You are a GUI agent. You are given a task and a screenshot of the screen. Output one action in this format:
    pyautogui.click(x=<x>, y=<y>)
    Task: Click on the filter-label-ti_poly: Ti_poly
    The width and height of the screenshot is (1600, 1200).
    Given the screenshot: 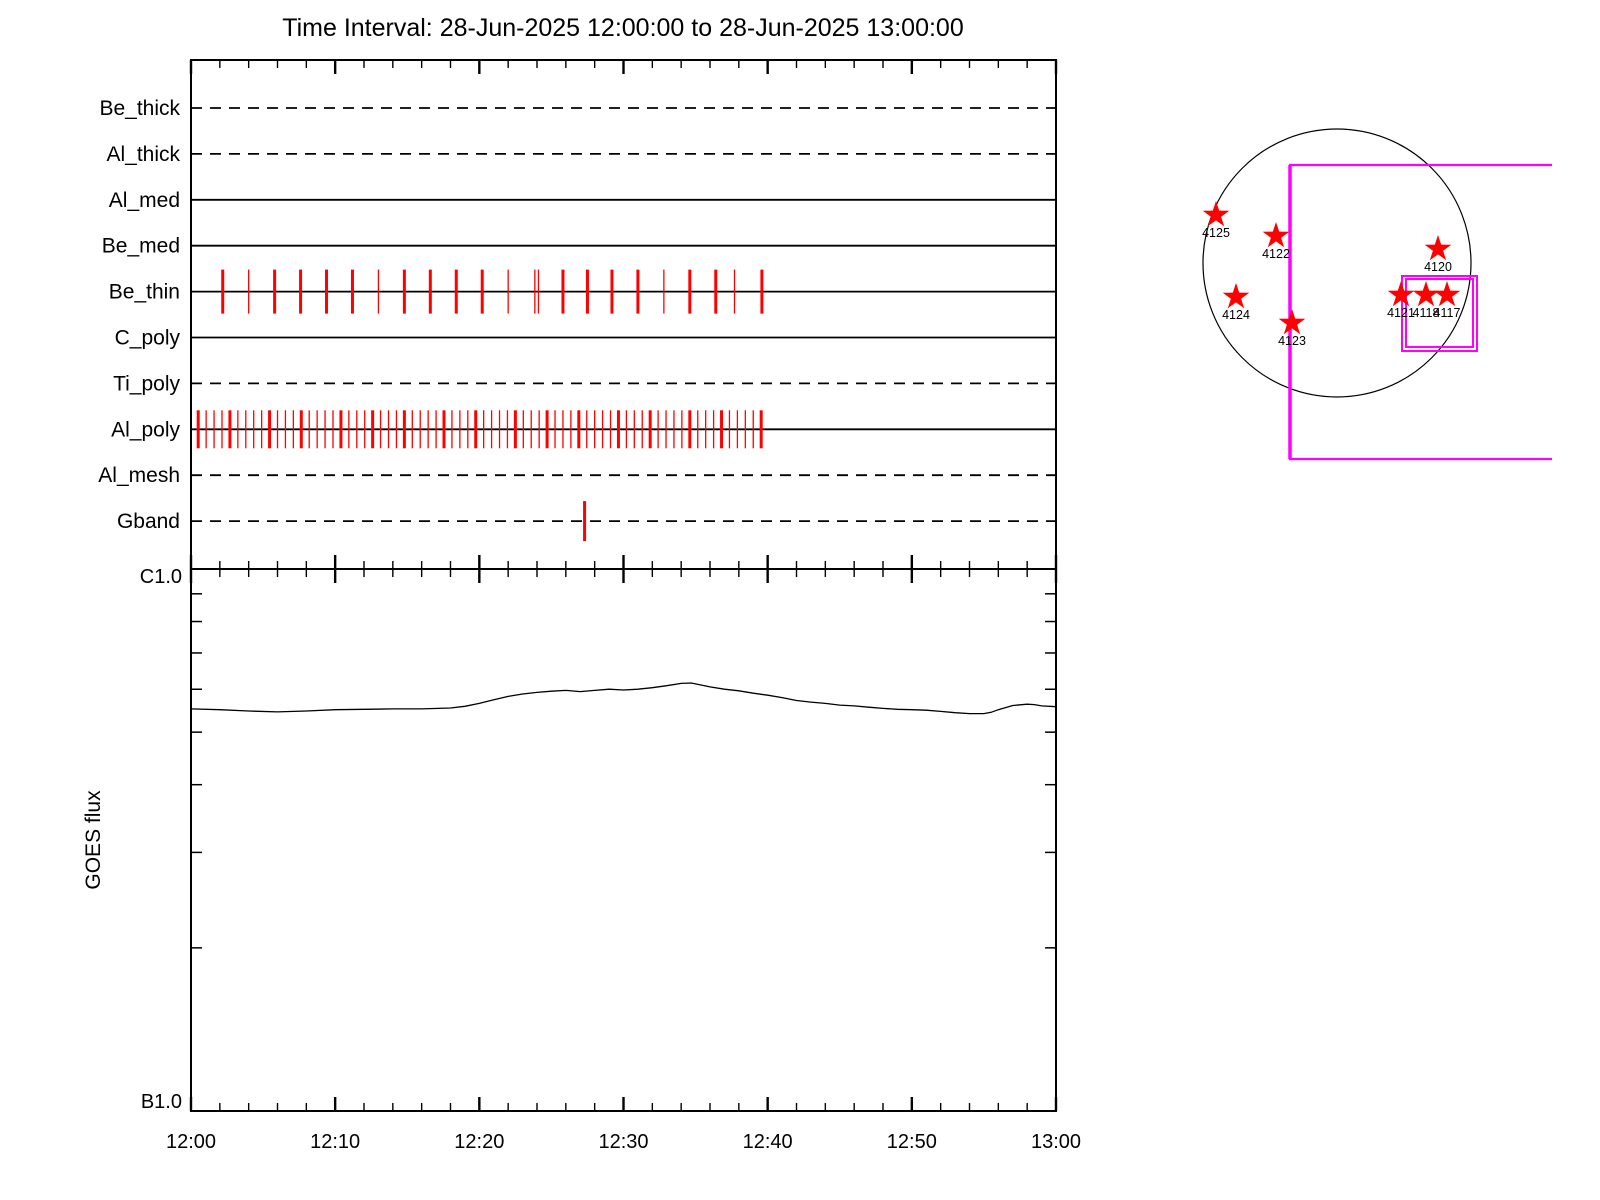 What is the action you would take?
    pyautogui.click(x=146, y=383)
    